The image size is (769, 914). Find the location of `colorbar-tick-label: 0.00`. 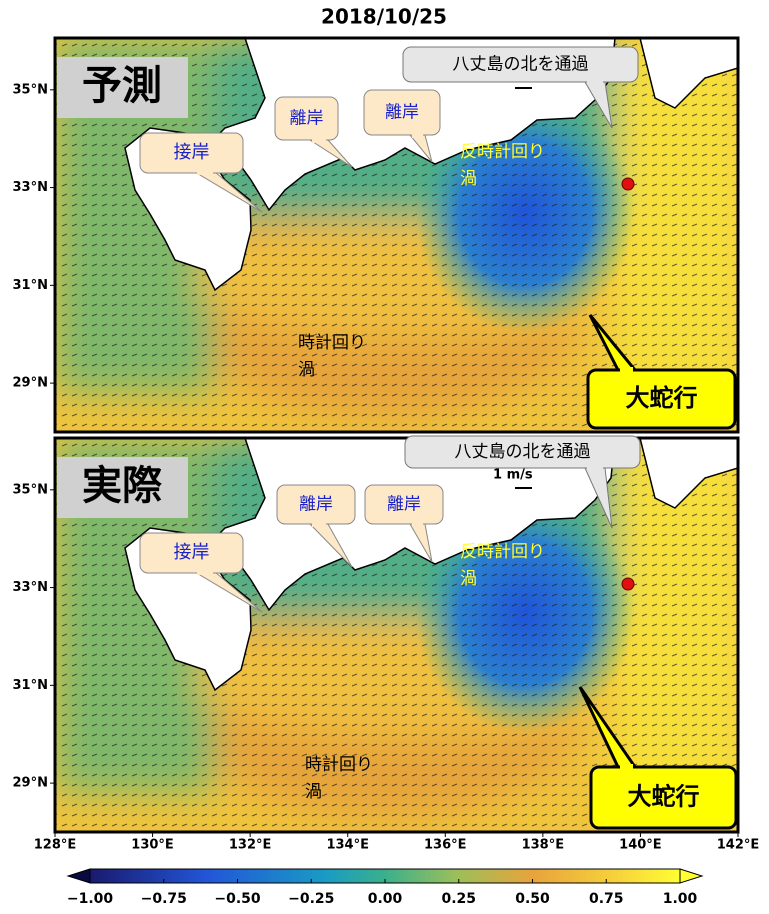

colorbar-tick-label: 0.00 is located at coordinates (385, 899).